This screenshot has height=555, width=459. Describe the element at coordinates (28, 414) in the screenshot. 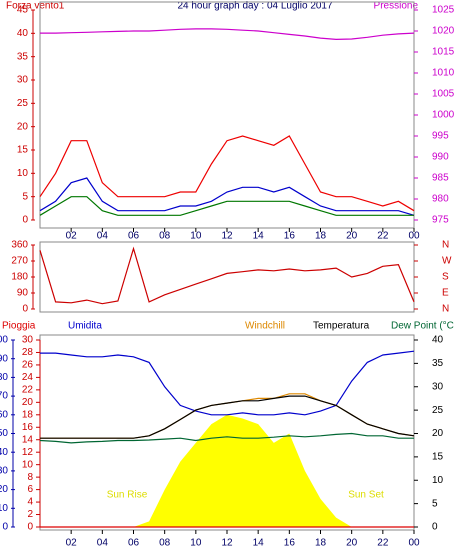

I see `y3-tick-label: 18` at that location.